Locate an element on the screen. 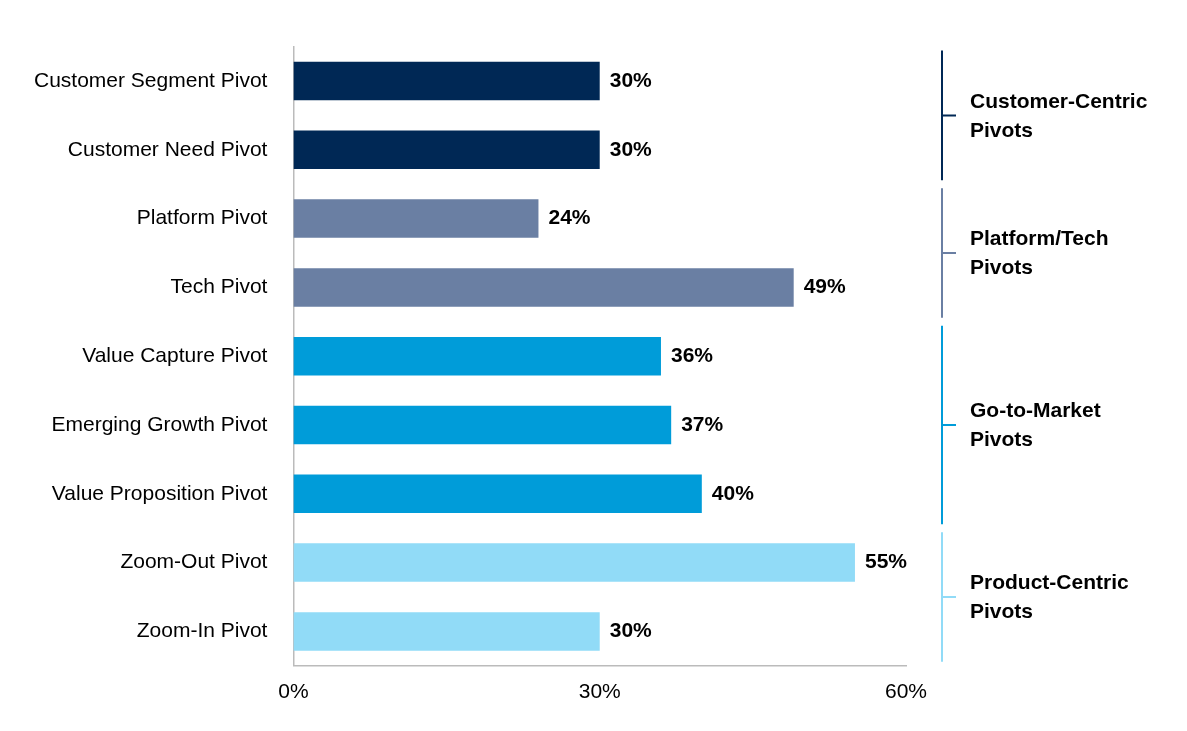 The width and height of the screenshot is (1187, 731). y-tick-label: Value Capture Pivot is located at coordinates (175, 354).